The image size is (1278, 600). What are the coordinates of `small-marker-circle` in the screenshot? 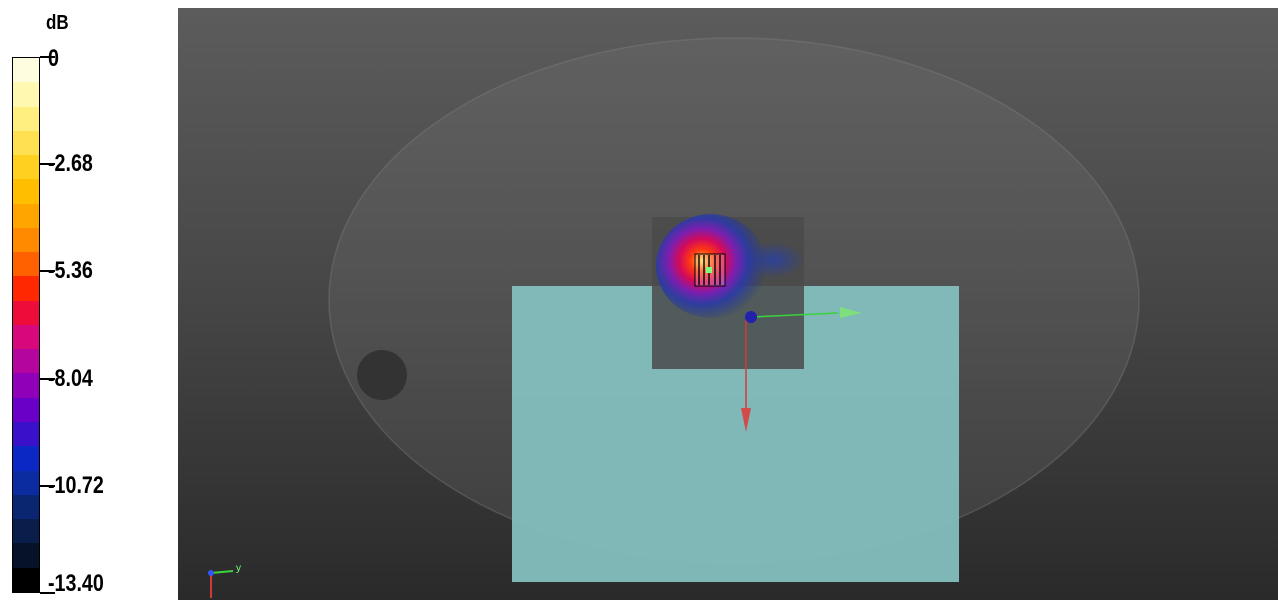 It's located at (382, 375).